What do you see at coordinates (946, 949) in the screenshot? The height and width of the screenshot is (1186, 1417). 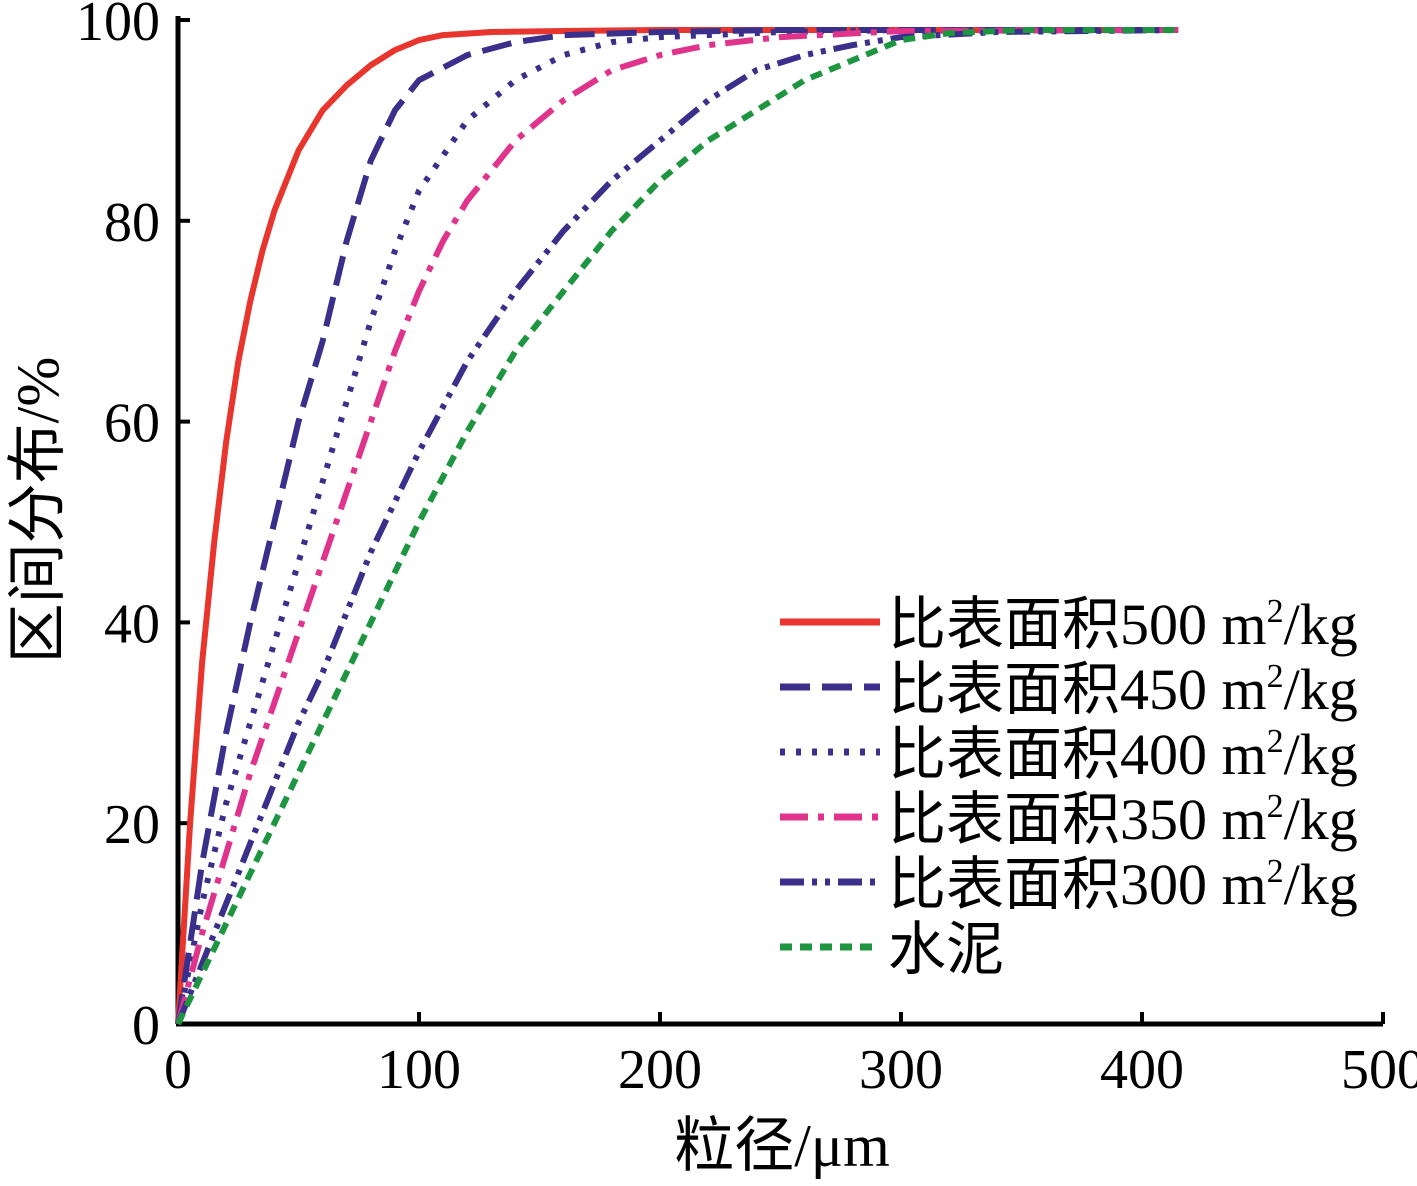 I see `legend-label-6: 水泥` at bounding box center [946, 949].